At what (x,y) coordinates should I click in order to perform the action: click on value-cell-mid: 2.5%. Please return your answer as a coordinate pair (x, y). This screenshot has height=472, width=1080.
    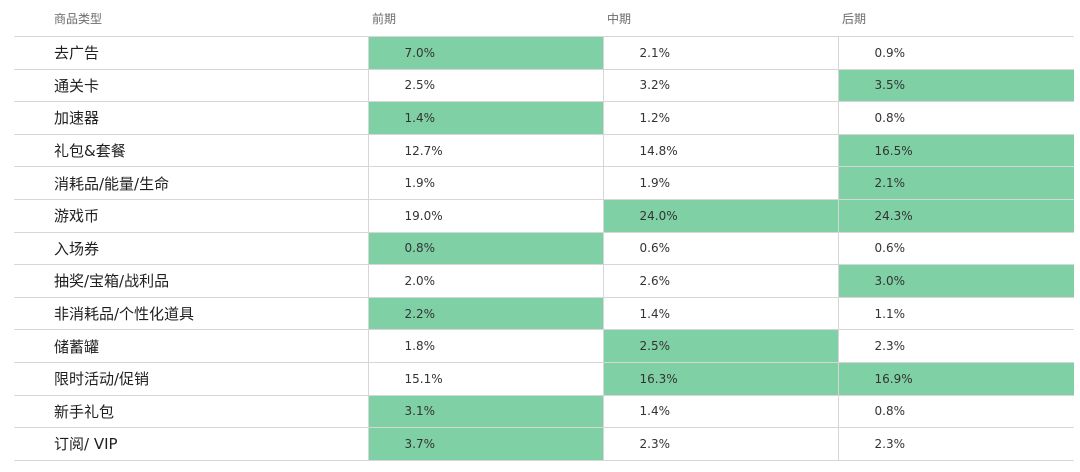
    Looking at the image, I should click on (720, 346).